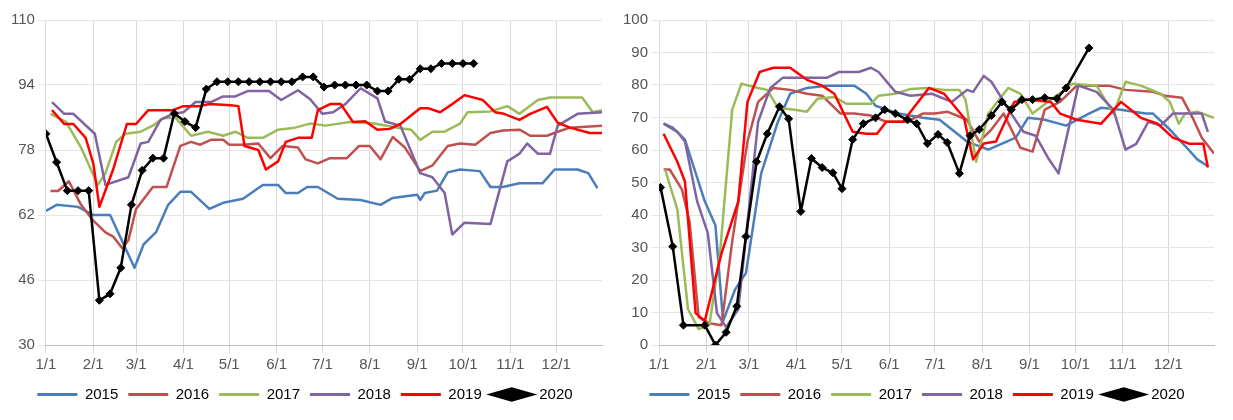 This screenshot has height=420, width=1233. What do you see at coordinates (644, 344) in the screenshot?
I see `y-tick-label: 0` at bounding box center [644, 344].